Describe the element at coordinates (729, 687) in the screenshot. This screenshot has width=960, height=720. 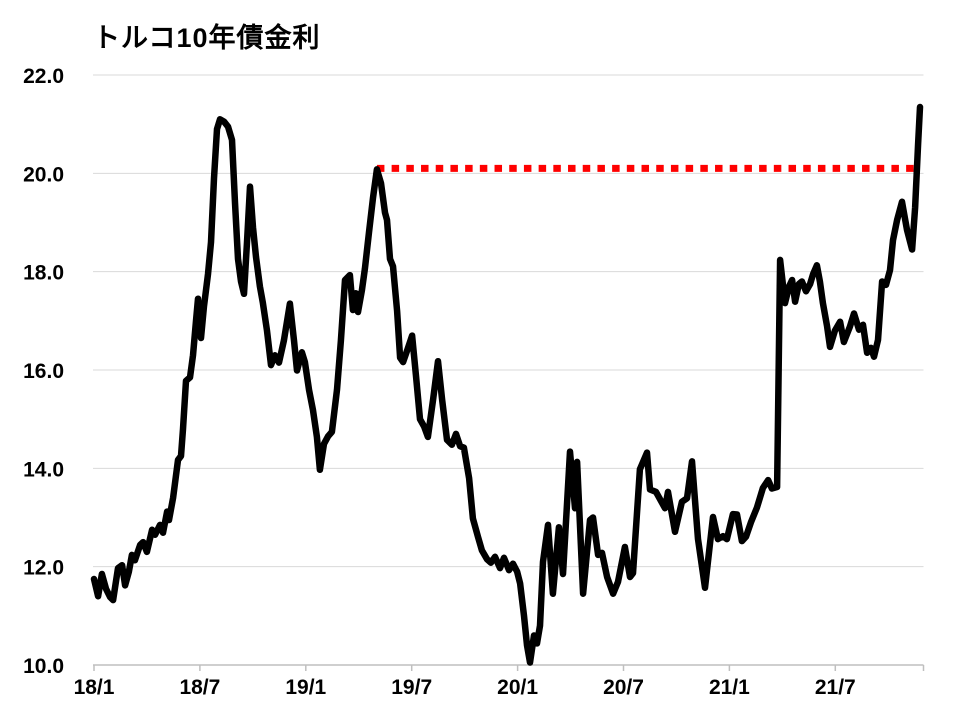
I see `x-axis-label-21/1: 21/1` at that location.